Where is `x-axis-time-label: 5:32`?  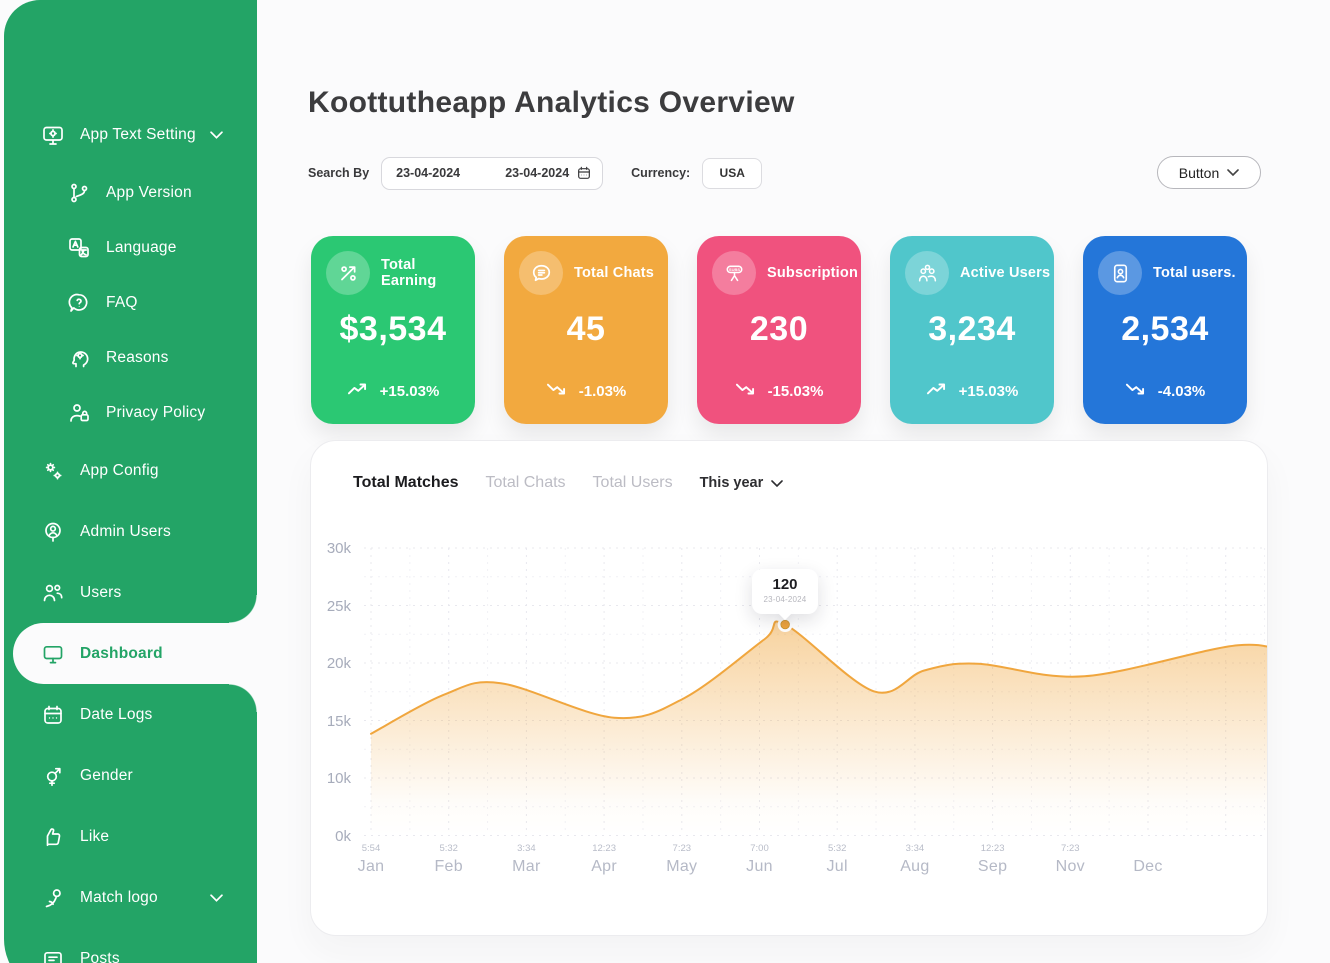 x-axis-time-label: 5:32 is located at coordinates (448, 848).